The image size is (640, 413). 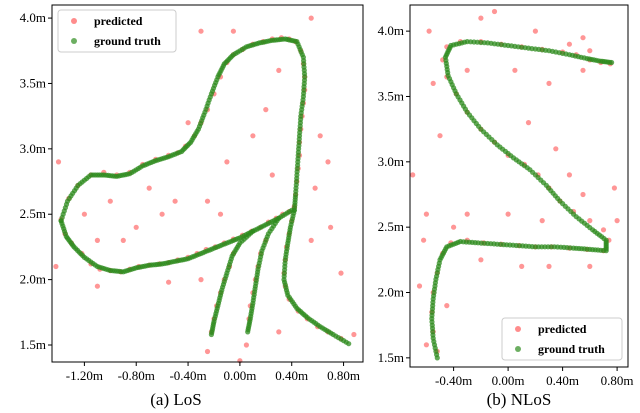 What do you see at coordinates (391, 292) in the screenshot?
I see `panel-b-y-tick-label: 2.0m` at bounding box center [391, 292].